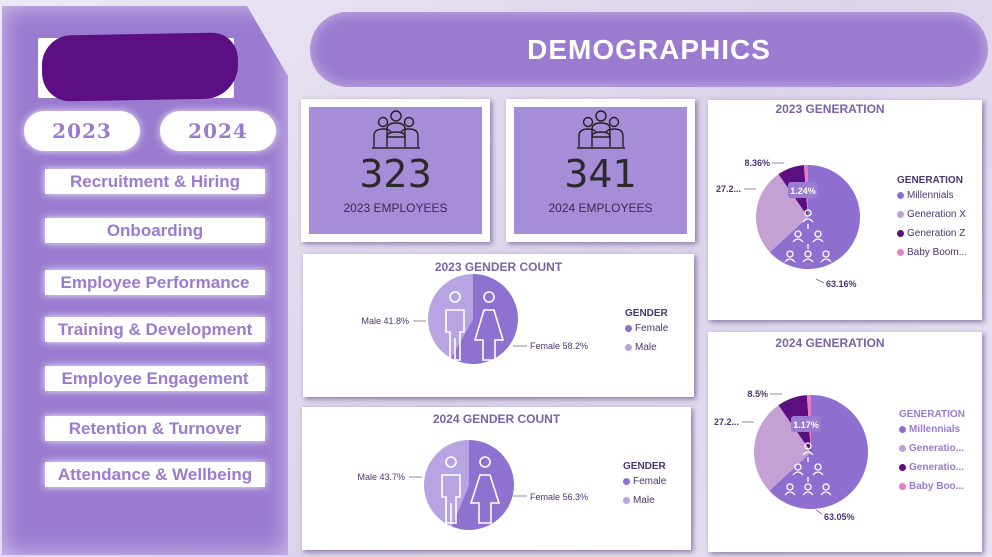 Image resolution: width=992 pixels, height=557 pixels. I want to click on generation-2024-boomers-label: 1.17%, so click(806, 425).